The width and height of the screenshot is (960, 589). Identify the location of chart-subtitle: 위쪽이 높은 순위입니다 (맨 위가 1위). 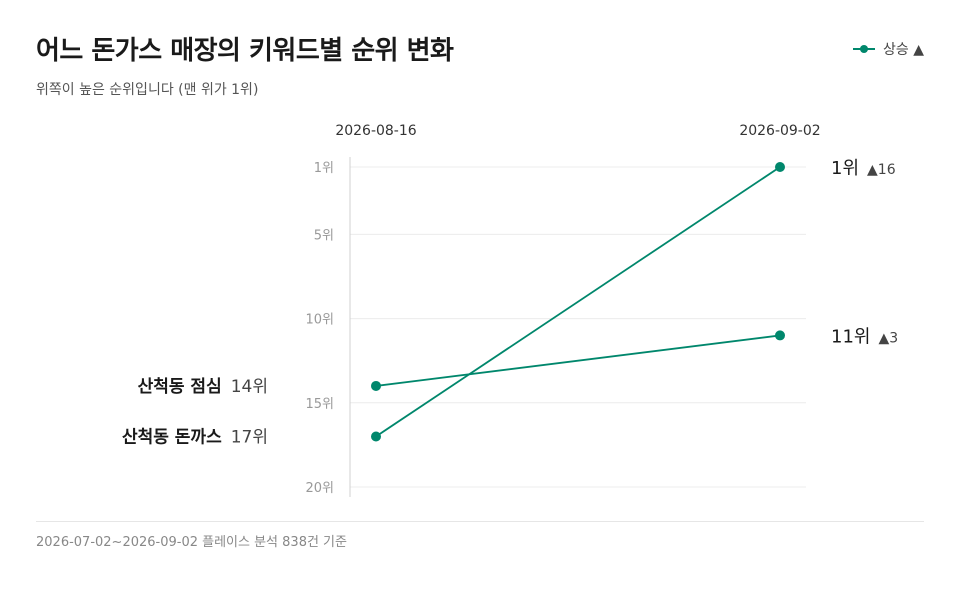
(147, 90).